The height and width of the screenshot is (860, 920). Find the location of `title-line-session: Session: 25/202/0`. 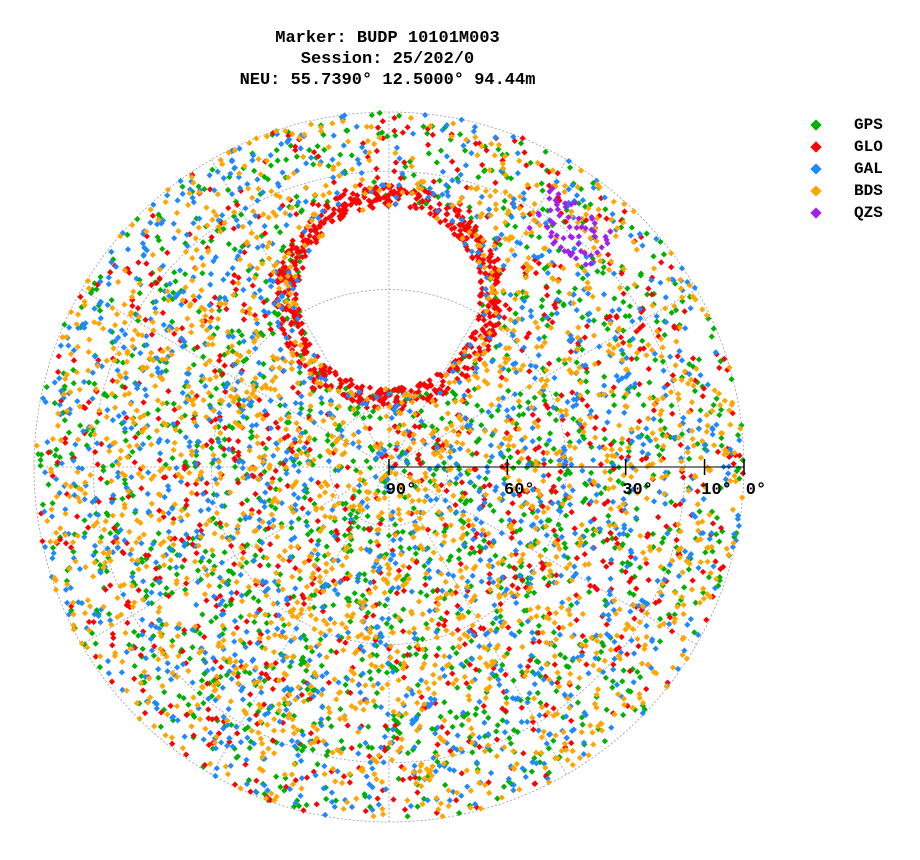

title-line-session: Session: 25/202/0 is located at coordinates (387, 59).